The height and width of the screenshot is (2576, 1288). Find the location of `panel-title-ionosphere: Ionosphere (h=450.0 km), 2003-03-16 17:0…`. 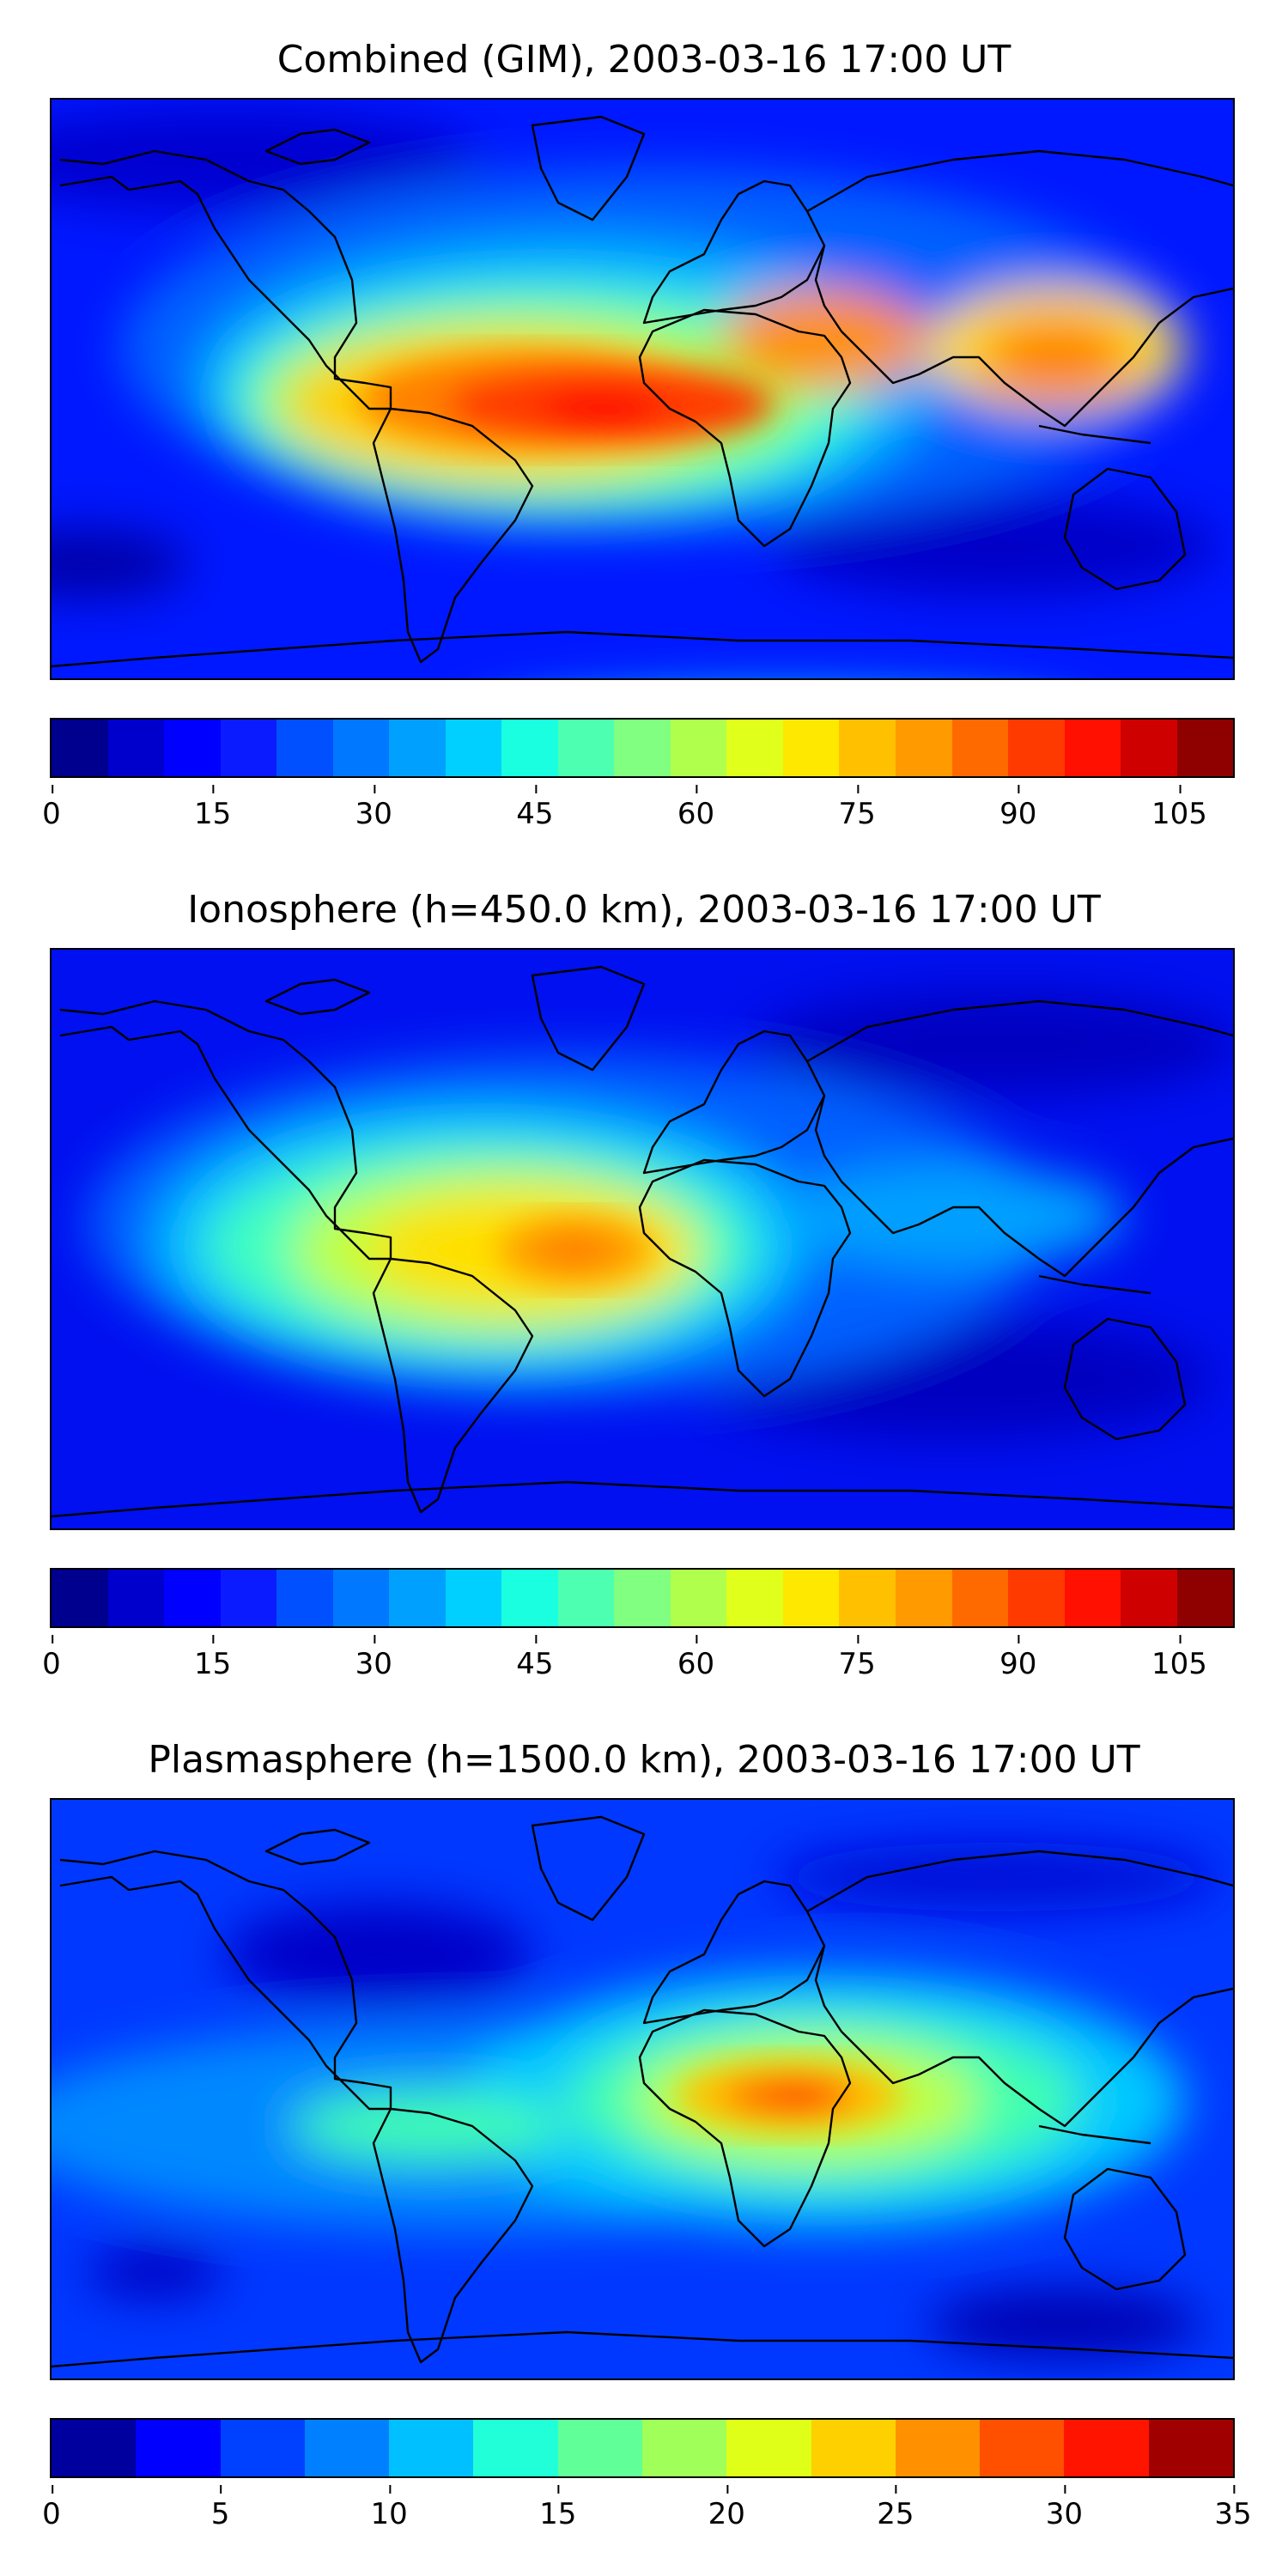

panel-title-ionosphere: Ionosphere (h=450.0 km), 2003-03-16 17:0… is located at coordinates (644, 910).